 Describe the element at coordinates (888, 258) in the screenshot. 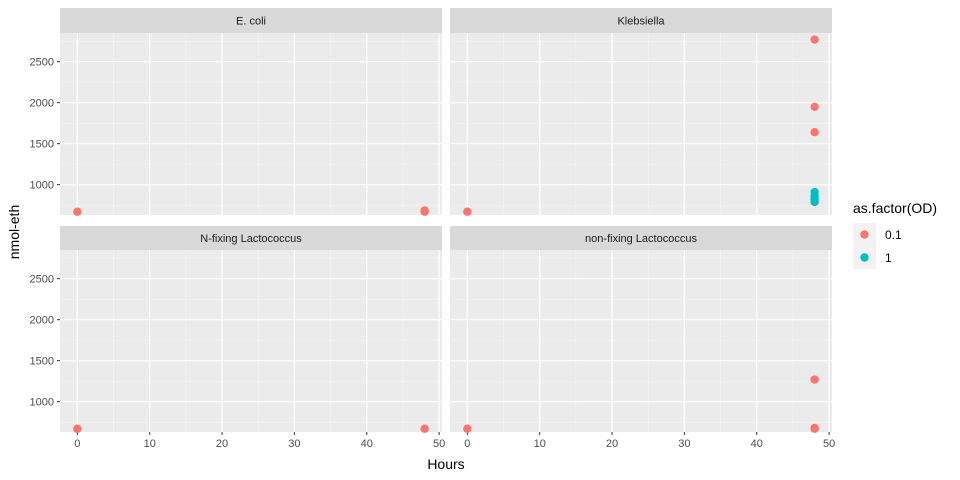

I see `legend-label: 1` at that location.